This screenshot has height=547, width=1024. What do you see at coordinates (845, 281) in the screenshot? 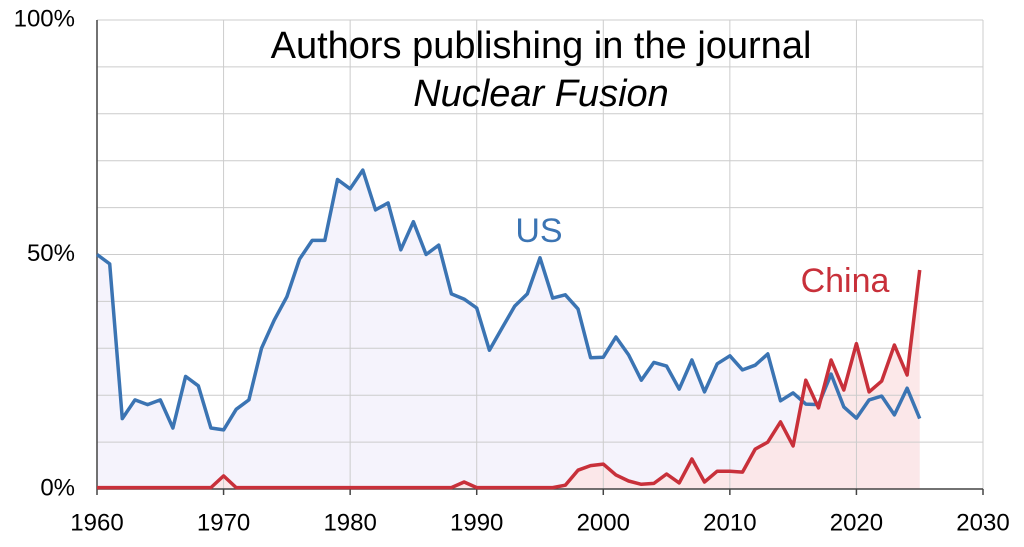
I see `series-label: China` at bounding box center [845, 281].